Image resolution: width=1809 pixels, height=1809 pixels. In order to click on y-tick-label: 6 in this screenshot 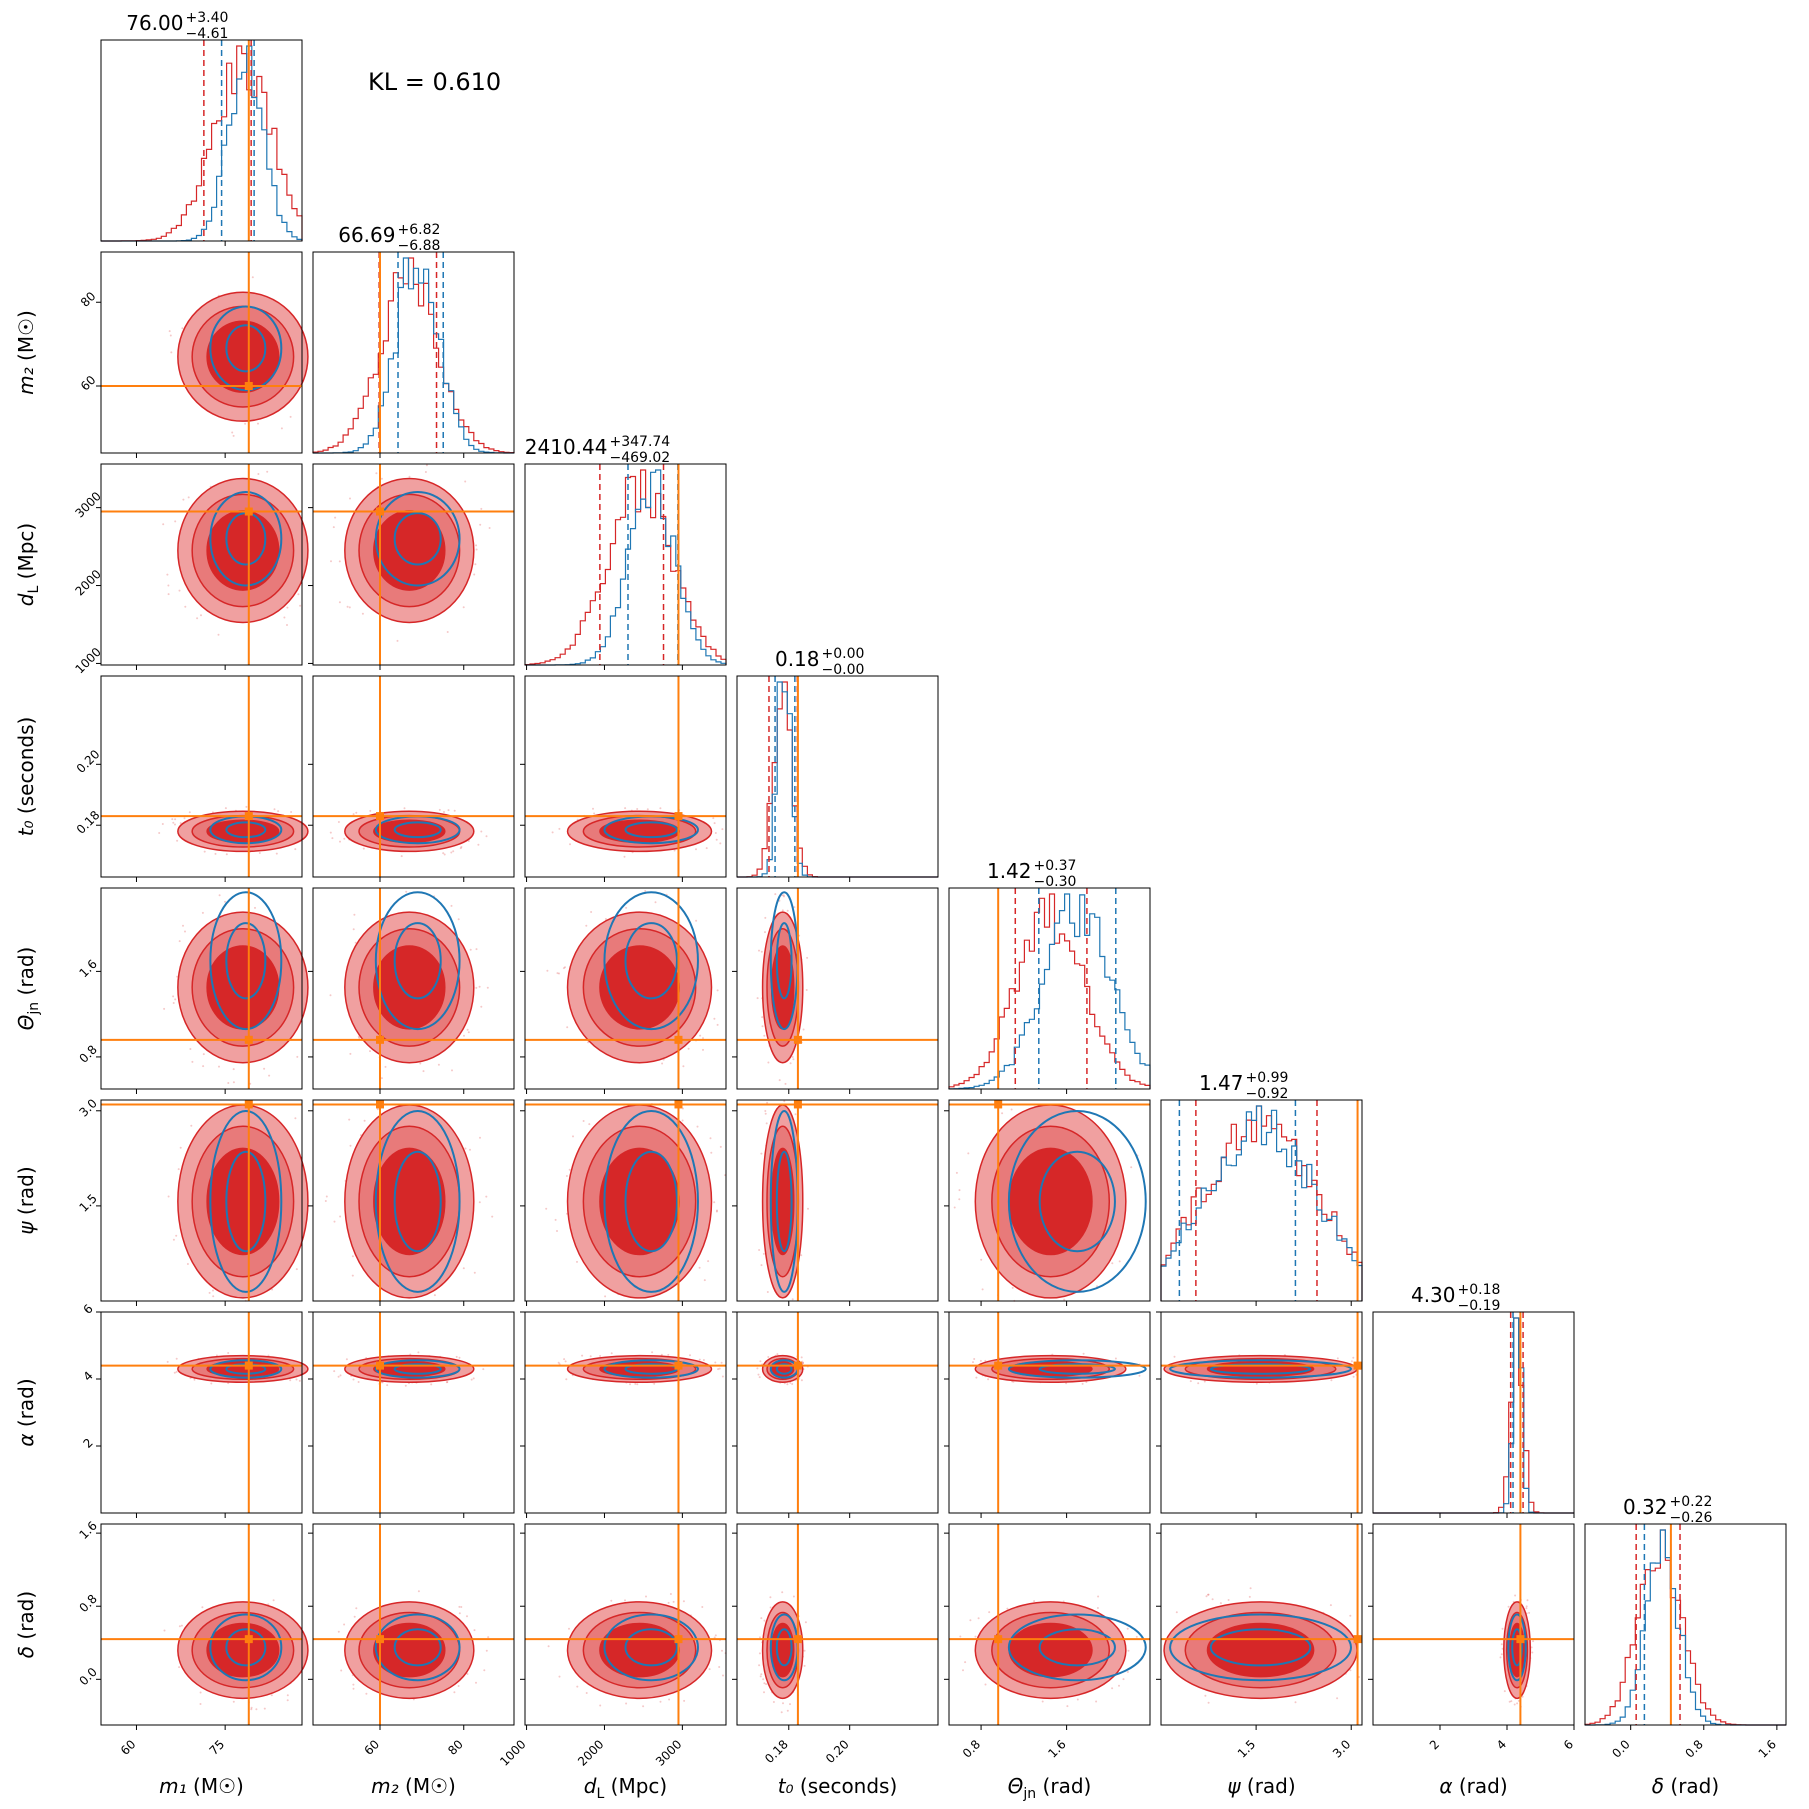, I will do `click(88, 1309)`.